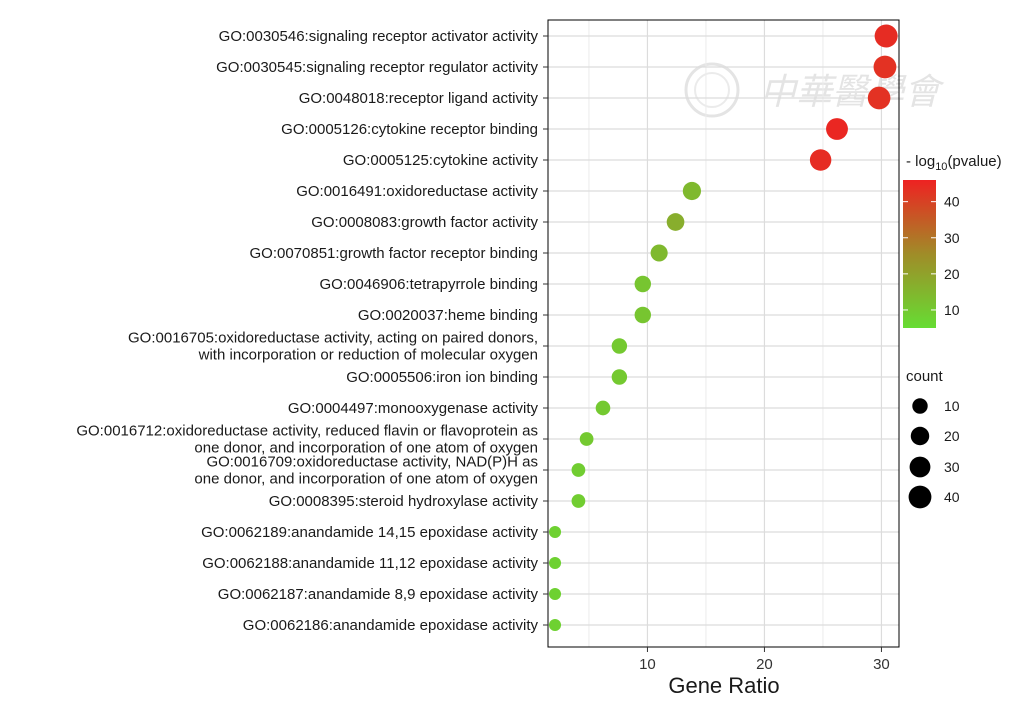 This screenshot has width=1022, height=704. I want to click on x-tick-label: 10, so click(647, 664).